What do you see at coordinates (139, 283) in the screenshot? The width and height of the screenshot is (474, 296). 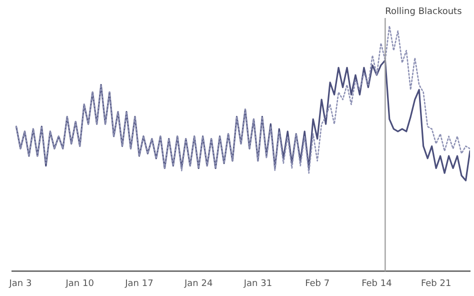 I see `x-tick-label: Jan 17` at bounding box center [139, 283].